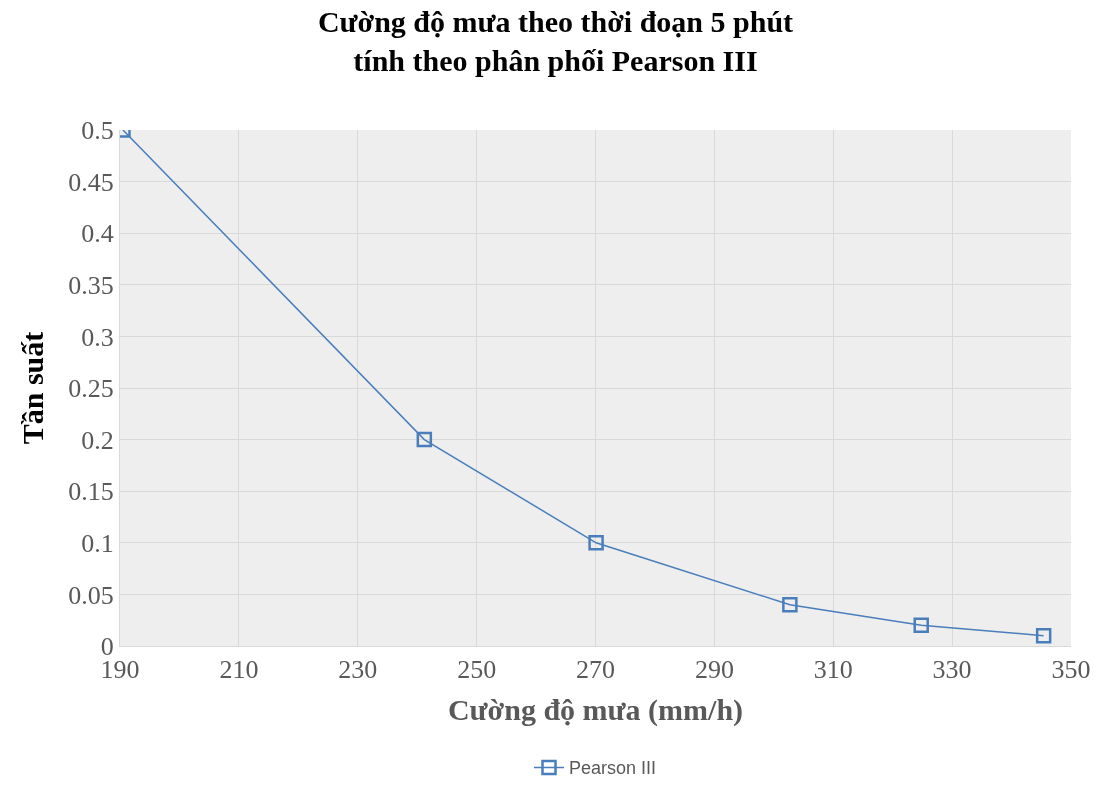 This screenshot has height=798, width=1111. Describe the element at coordinates (952, 670) in the screenshot. I see `x-tick-label: 330` at that location.